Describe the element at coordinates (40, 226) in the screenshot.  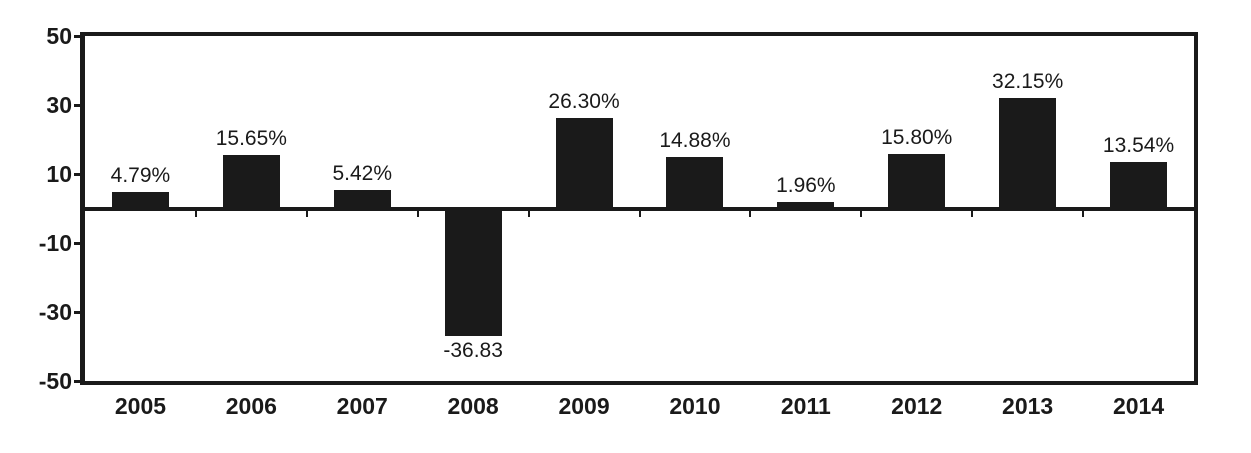
I see `y-axis: 50 30 10 -10 -30 -50` at that location.